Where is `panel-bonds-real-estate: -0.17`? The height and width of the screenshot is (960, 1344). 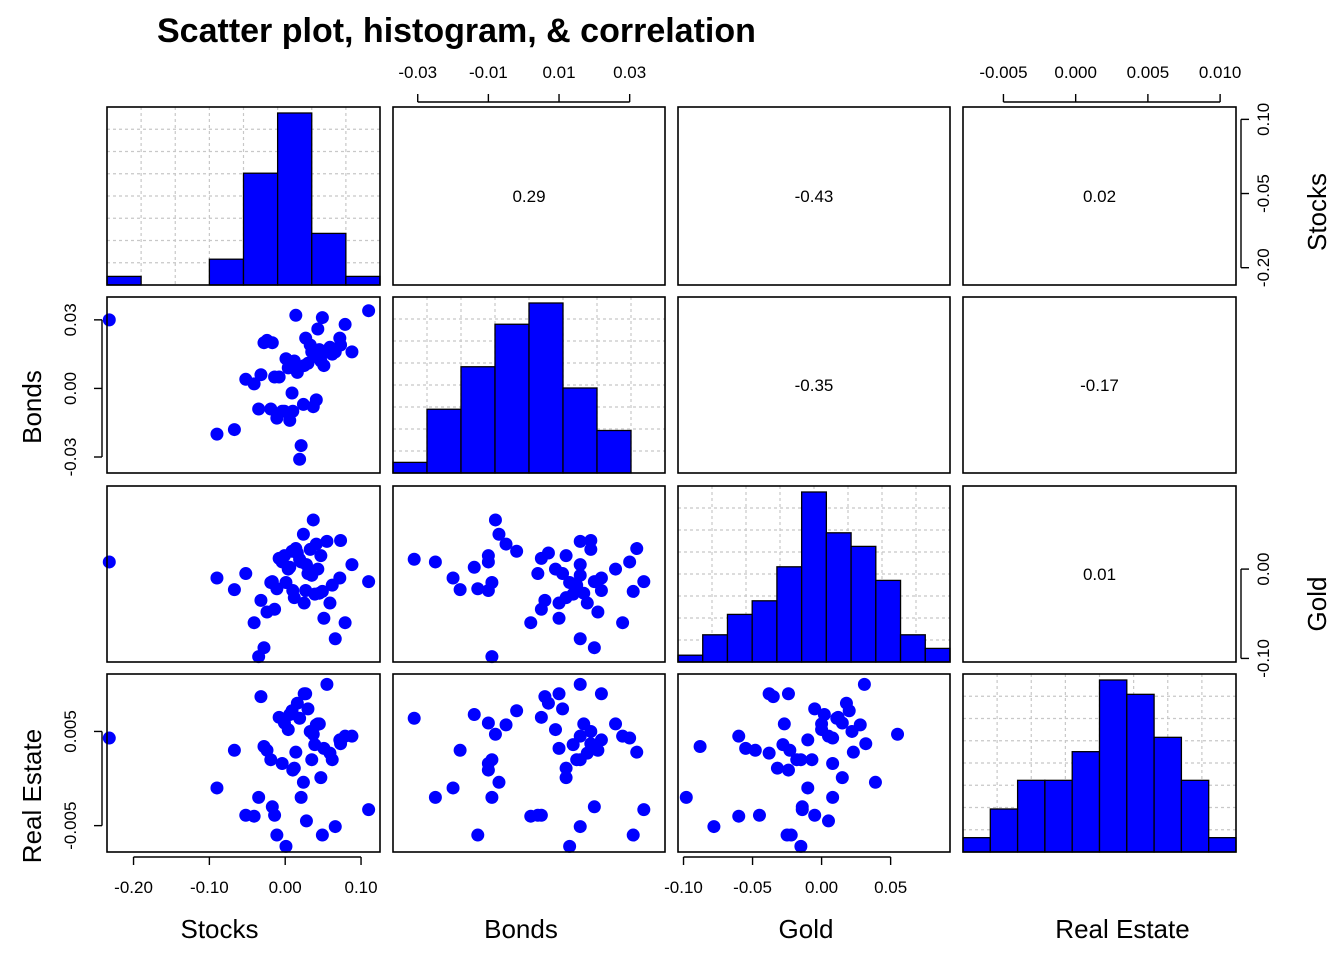 panel-bonds-real-estate: -0.17 is located at coordinates (1099, 385).